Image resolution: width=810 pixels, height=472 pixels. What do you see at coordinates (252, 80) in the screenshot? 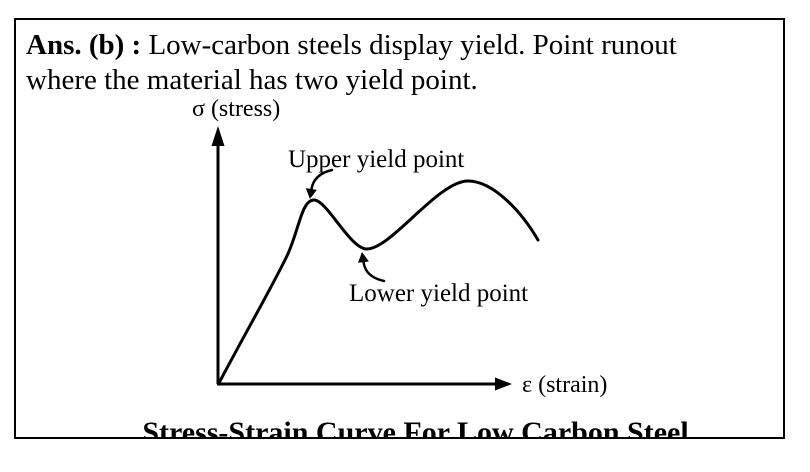
I see `answer-line-2-text: where the material has two yield point.` at bounding box center [252, 80].